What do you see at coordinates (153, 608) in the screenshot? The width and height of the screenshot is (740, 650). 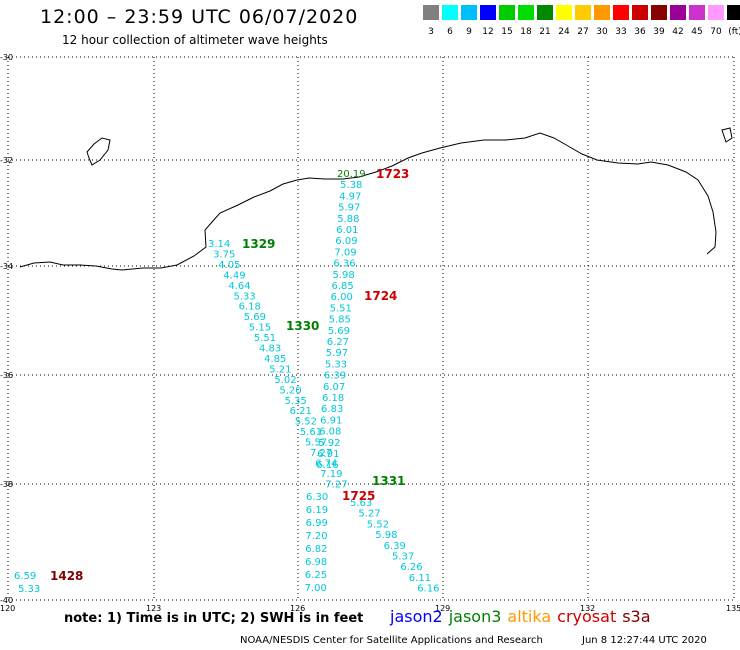 I see `longitude-label: 123` at bounding box center [153, 608].